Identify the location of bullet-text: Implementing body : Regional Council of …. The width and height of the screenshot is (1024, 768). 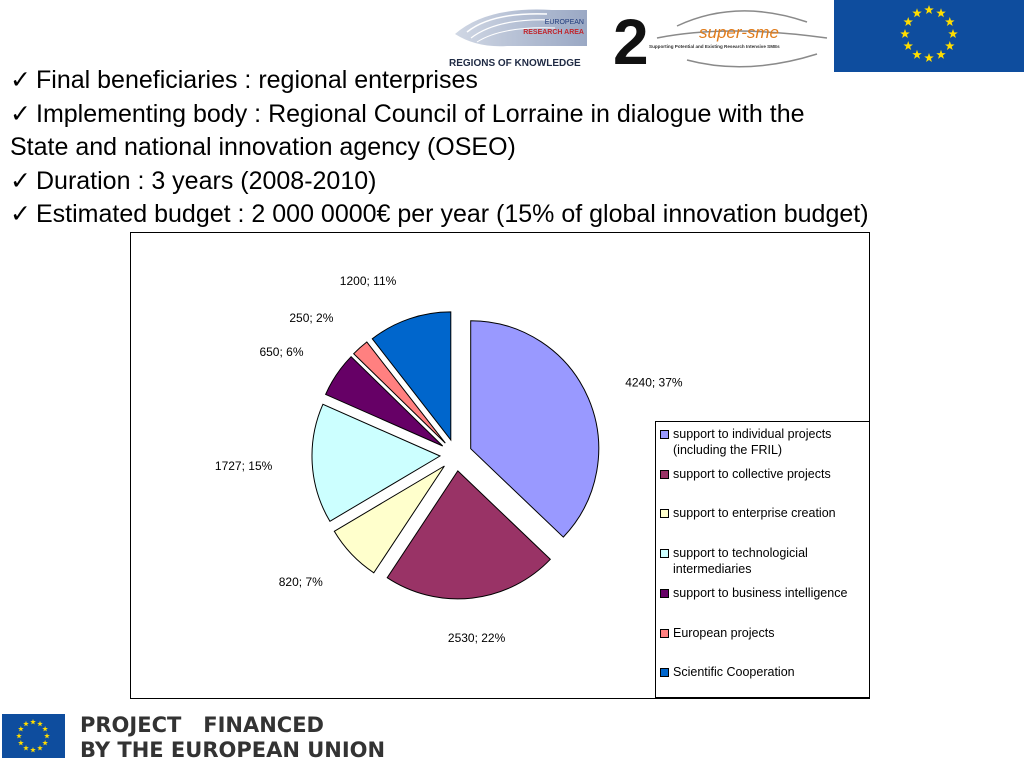
(420, 113).